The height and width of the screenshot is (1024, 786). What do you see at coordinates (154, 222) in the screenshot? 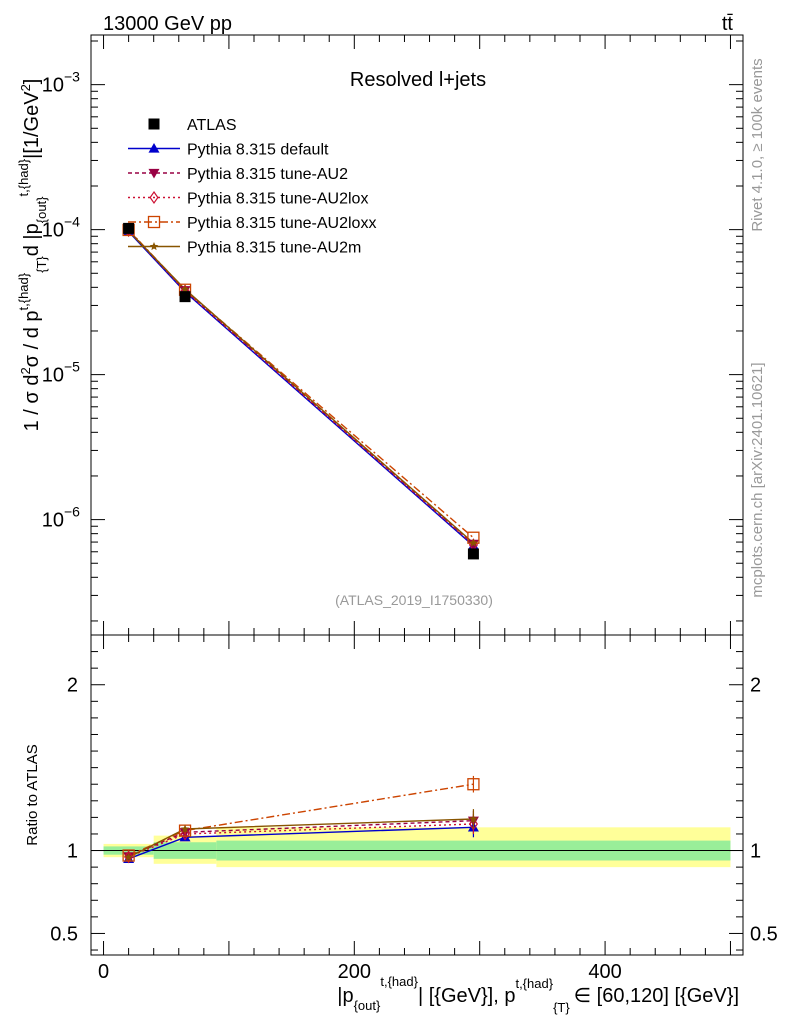
I see `legend-marker-pythia-8-315-tune-au2loxx` at bounding box center [154, 222].